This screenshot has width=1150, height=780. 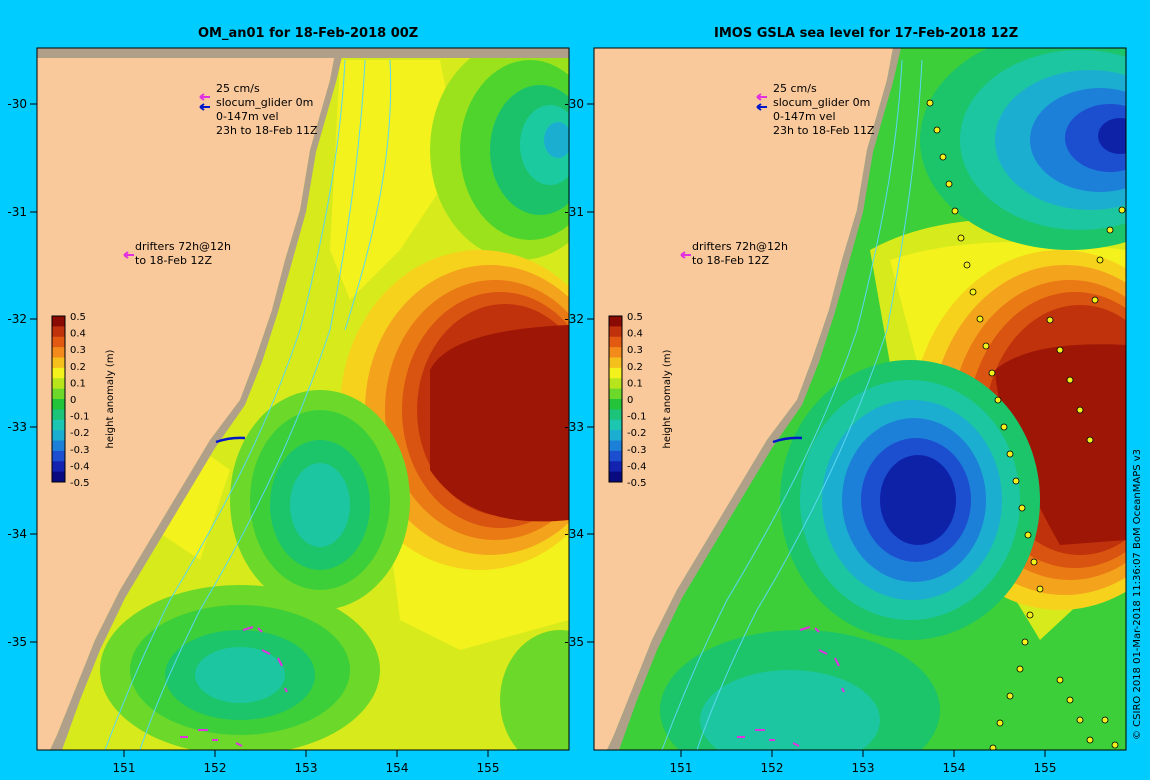 What do you see at coordinates (574, 427) in the screenshot?
I see `right-y-tick-label: -33` at bounding box center [574, 427].